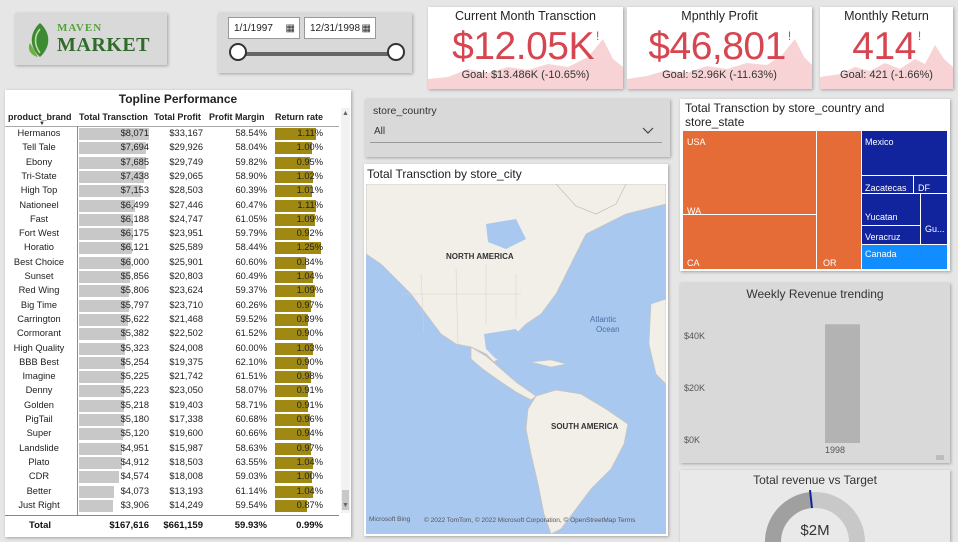 The image size is (958, 542). Describe the element at coordinates (238, 52) in the screenshot. I see `slider-start-handle` at that location.